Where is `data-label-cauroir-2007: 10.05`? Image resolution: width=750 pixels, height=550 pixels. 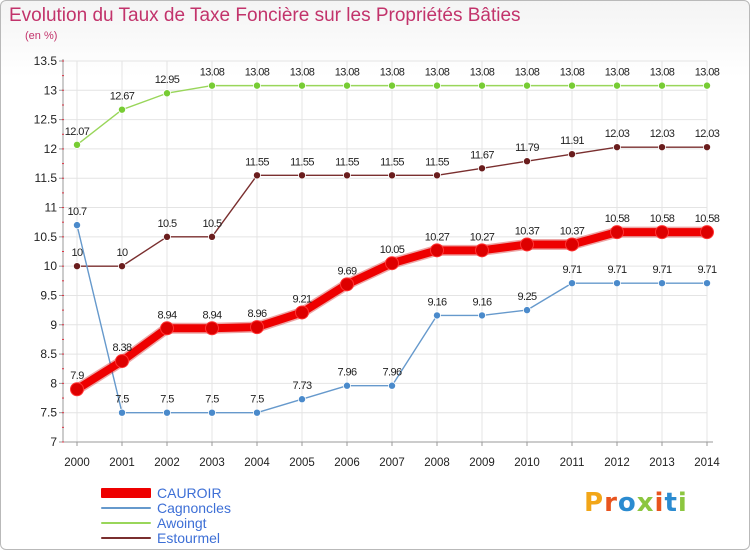 data-label-cauroir-2007: 10.05 is located at coordinates (392, 250).